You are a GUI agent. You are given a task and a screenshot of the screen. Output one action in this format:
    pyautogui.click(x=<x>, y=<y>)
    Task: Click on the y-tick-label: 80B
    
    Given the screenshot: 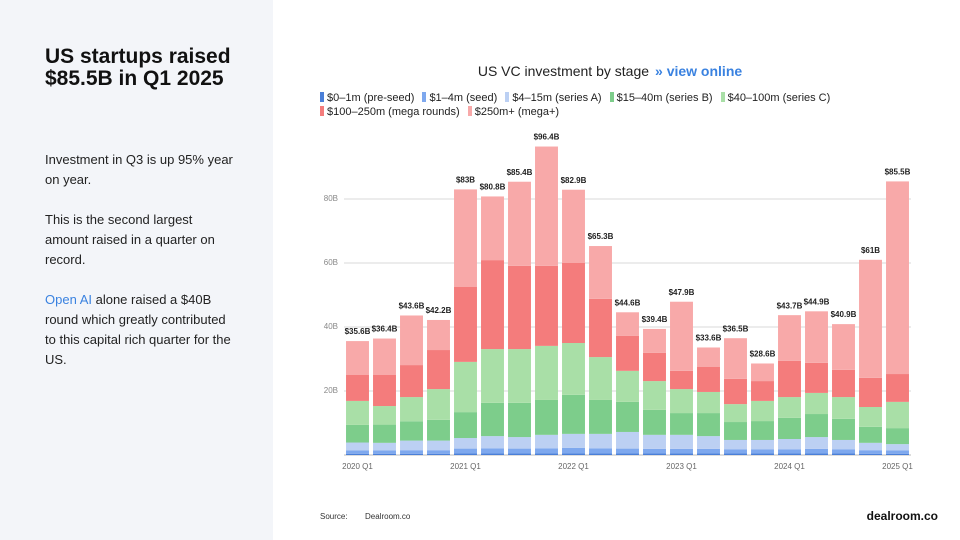 What is the action you would take?
    pyautogui.click(x=331, y=198)
    